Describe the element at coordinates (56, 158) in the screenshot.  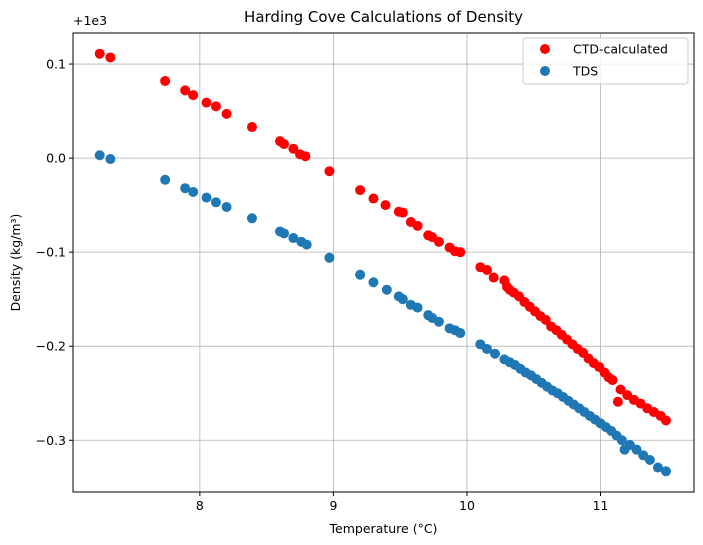
I see `y-tick-label: 0.0` at that location.